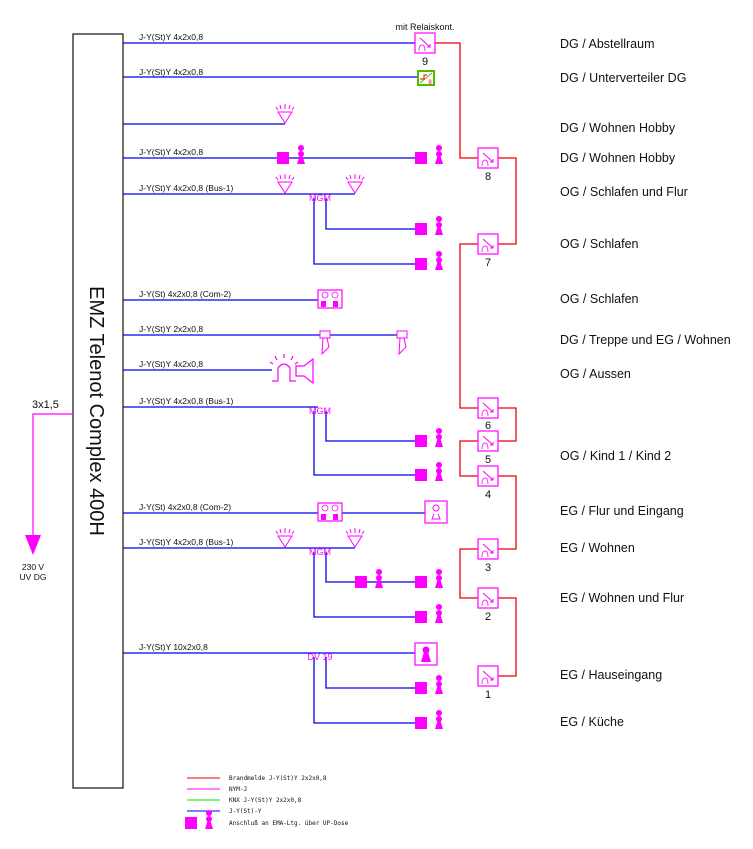  What do you see at coordinates (245, 811) in the screenshot?
I see `legend-label: J-Y(St)-Y` at bounding box center [245, 811].